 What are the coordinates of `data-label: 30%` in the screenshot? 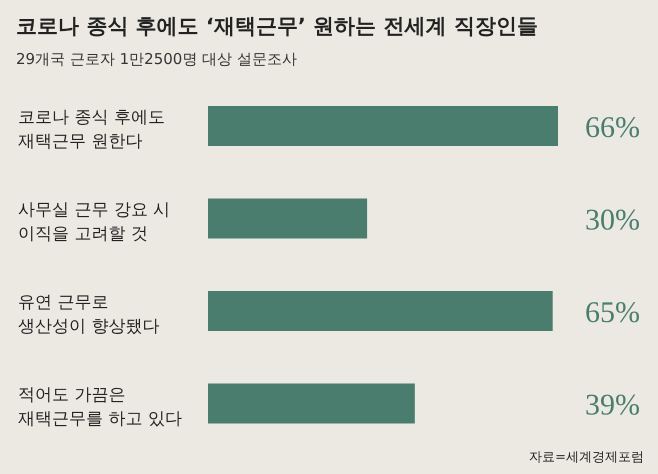 It's located at (612, 220).